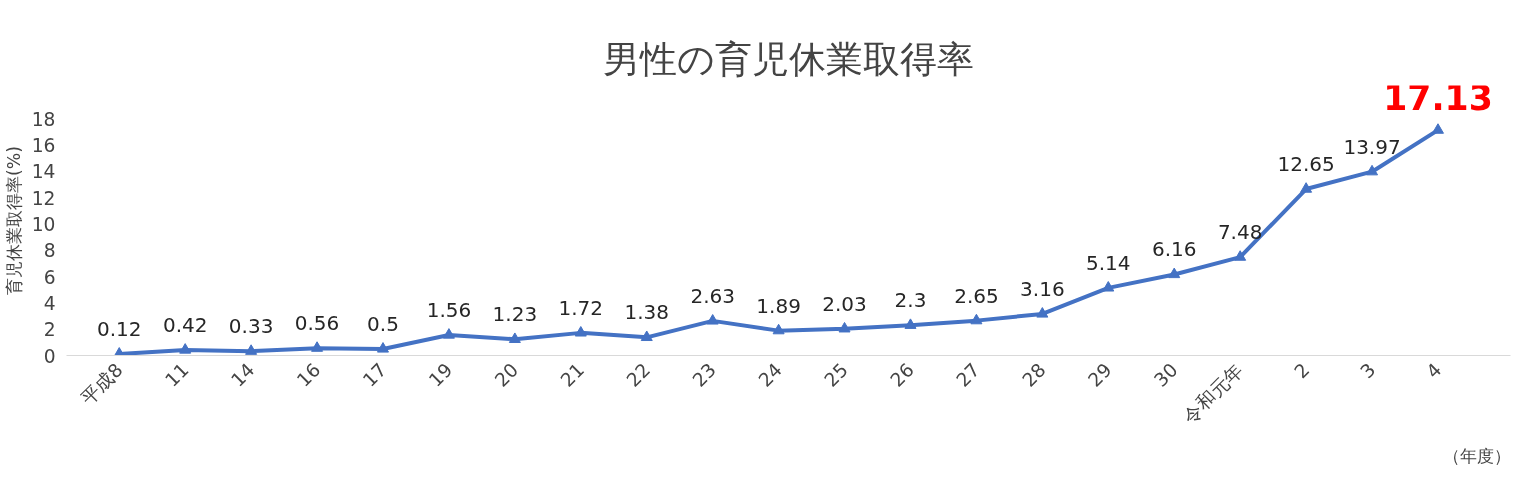 Image resolution: width=1530 pixels, height=478 pixels. Describe the element at coordinates (440, 375) in the screenshot. I see `x-tick-label: 19` at that location.